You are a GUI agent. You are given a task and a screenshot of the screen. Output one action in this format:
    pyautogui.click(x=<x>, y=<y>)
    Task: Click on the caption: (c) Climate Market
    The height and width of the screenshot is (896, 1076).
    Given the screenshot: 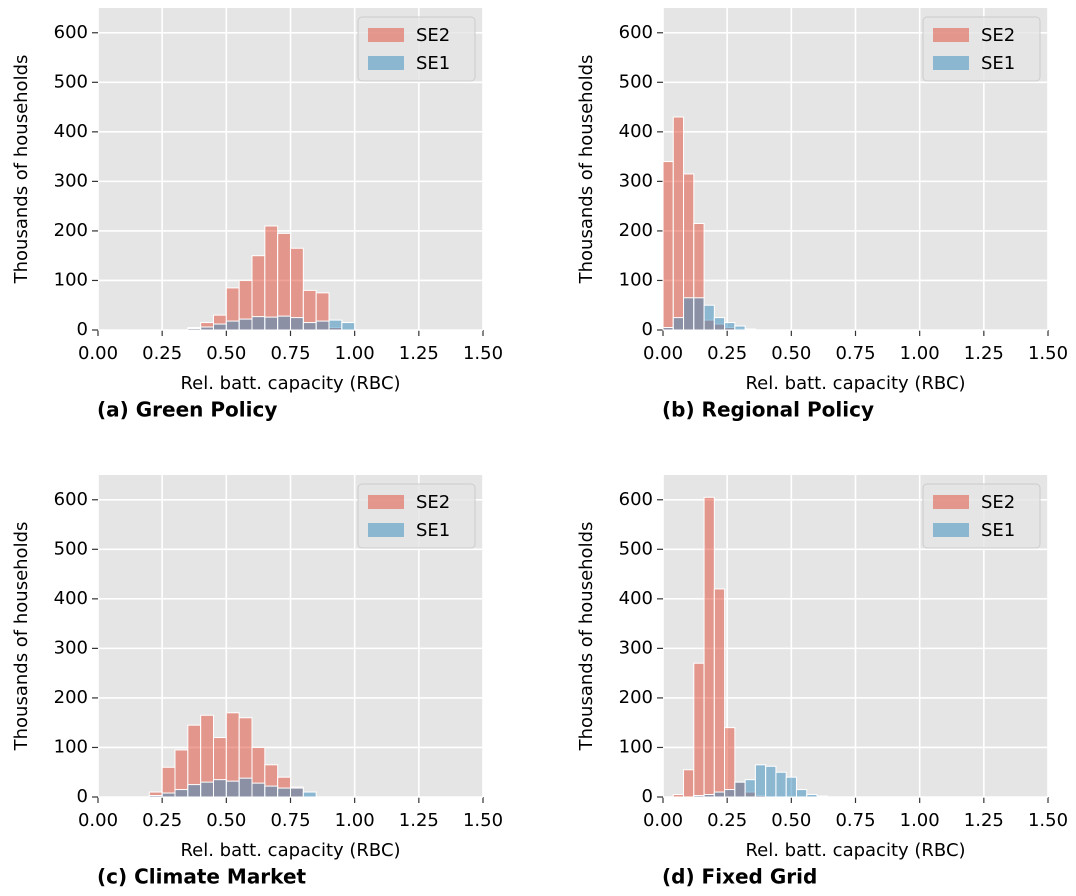 What is the action you would take?
    pyautogui.click(x=202, y=877)
    